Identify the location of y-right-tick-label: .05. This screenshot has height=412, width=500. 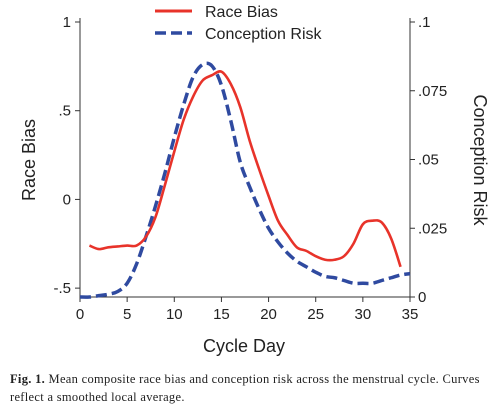
(428, 160).